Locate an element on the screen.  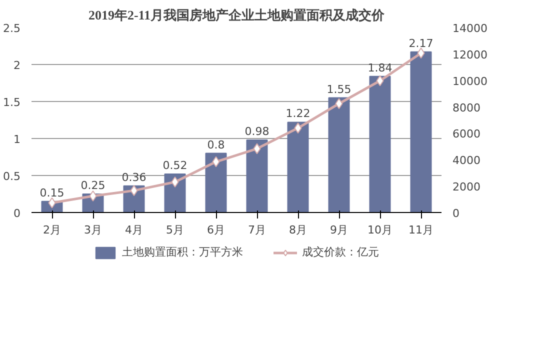
y-tick-label: 1.5 is located at coordinates (12, 102).